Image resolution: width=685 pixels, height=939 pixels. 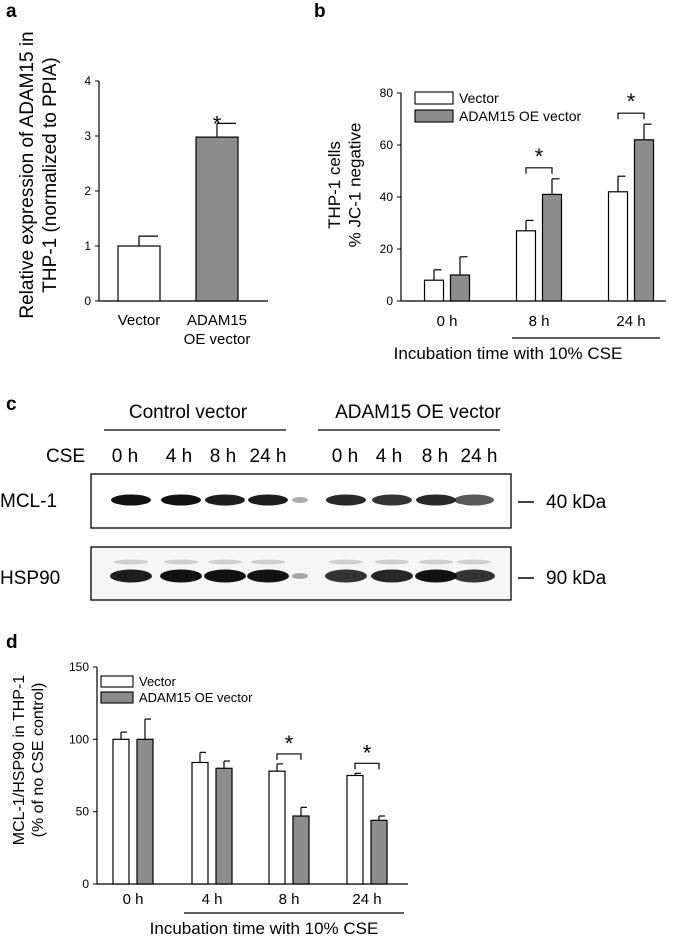 I want to click on panel-letter-a: a, so click(x=11, y=11).